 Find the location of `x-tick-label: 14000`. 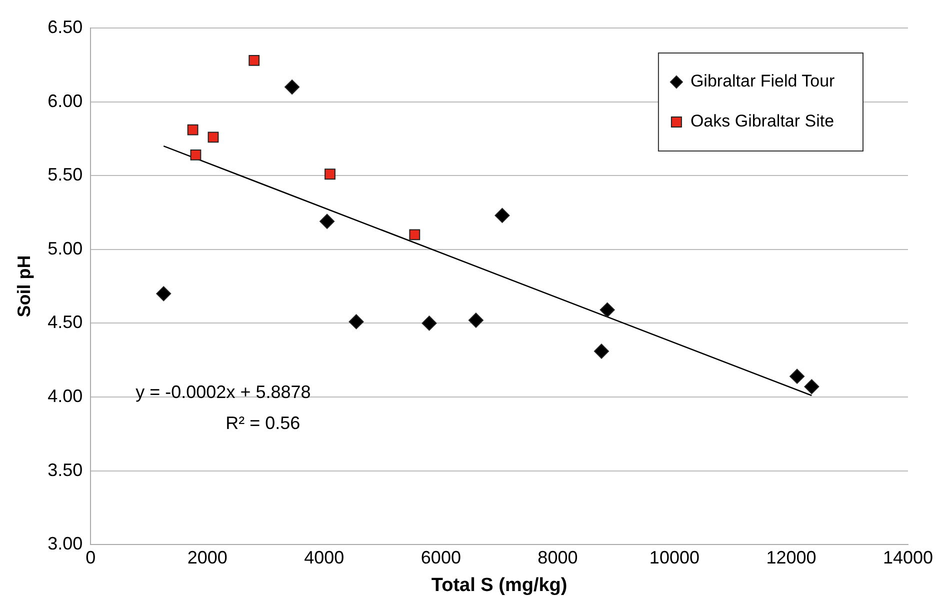

x-tick-label: 14000 is located at coordinates (908, 557).